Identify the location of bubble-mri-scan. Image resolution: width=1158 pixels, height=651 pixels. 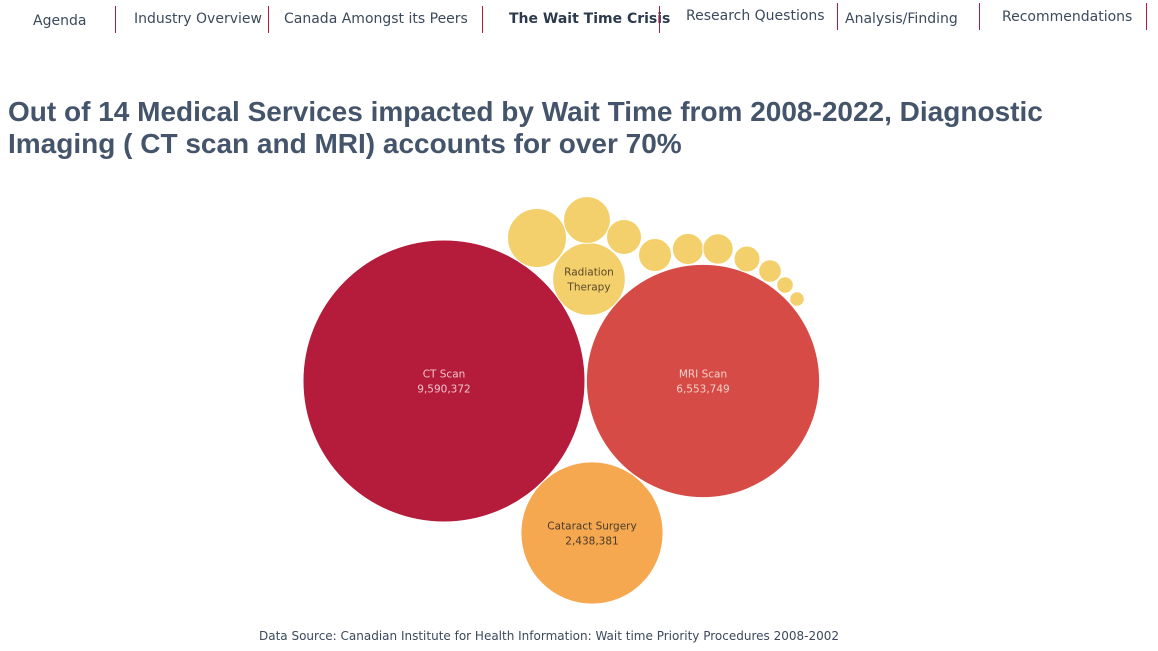
(703, 381).